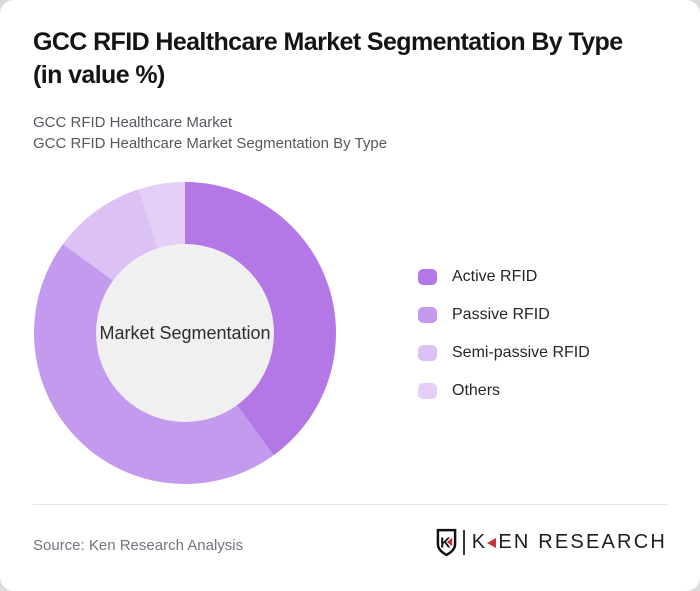 Image resolution: width=700 pixels, height=591 pixels. Describe the element at coordinates (138, 545) in the screenshot. I see `source-note: Source: Ken Research Analysis` at that location.